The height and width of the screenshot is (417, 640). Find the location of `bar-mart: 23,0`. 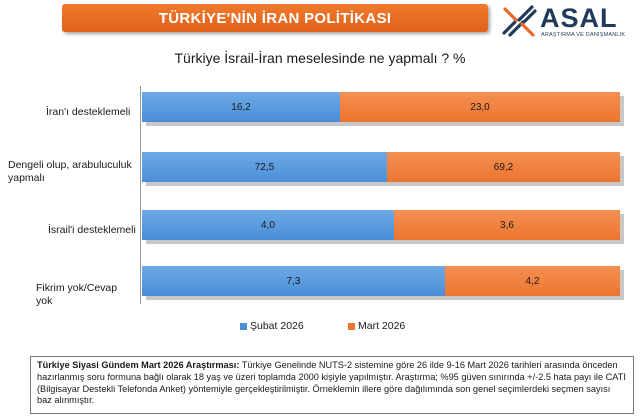

bar-mart: 23,0 is located at coordinates (480, 107).